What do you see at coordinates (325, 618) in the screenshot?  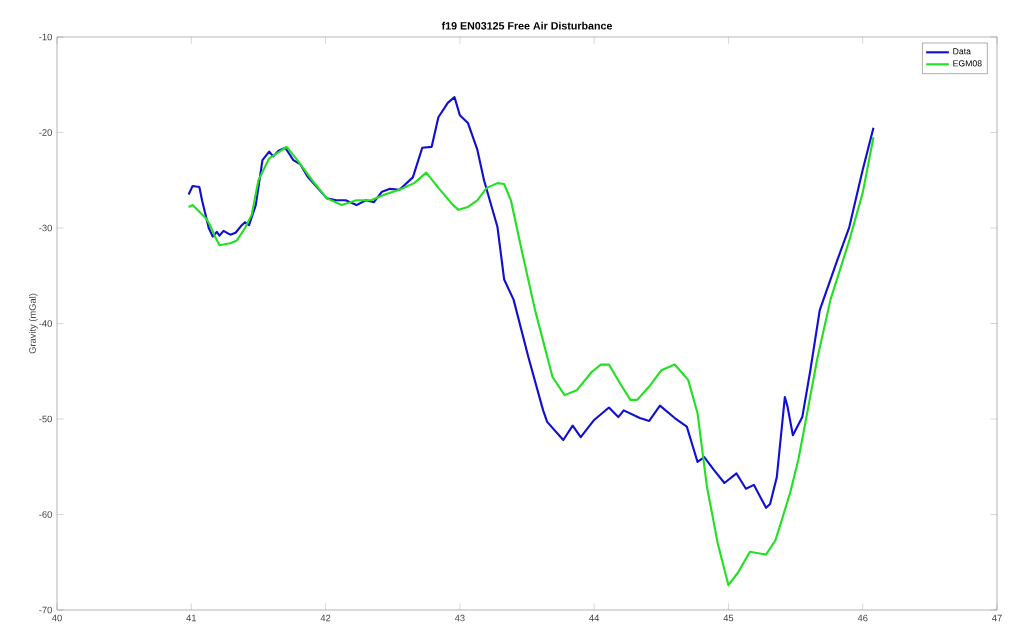 I see `x-tick-label: 42` at bounding box center [325, 618].